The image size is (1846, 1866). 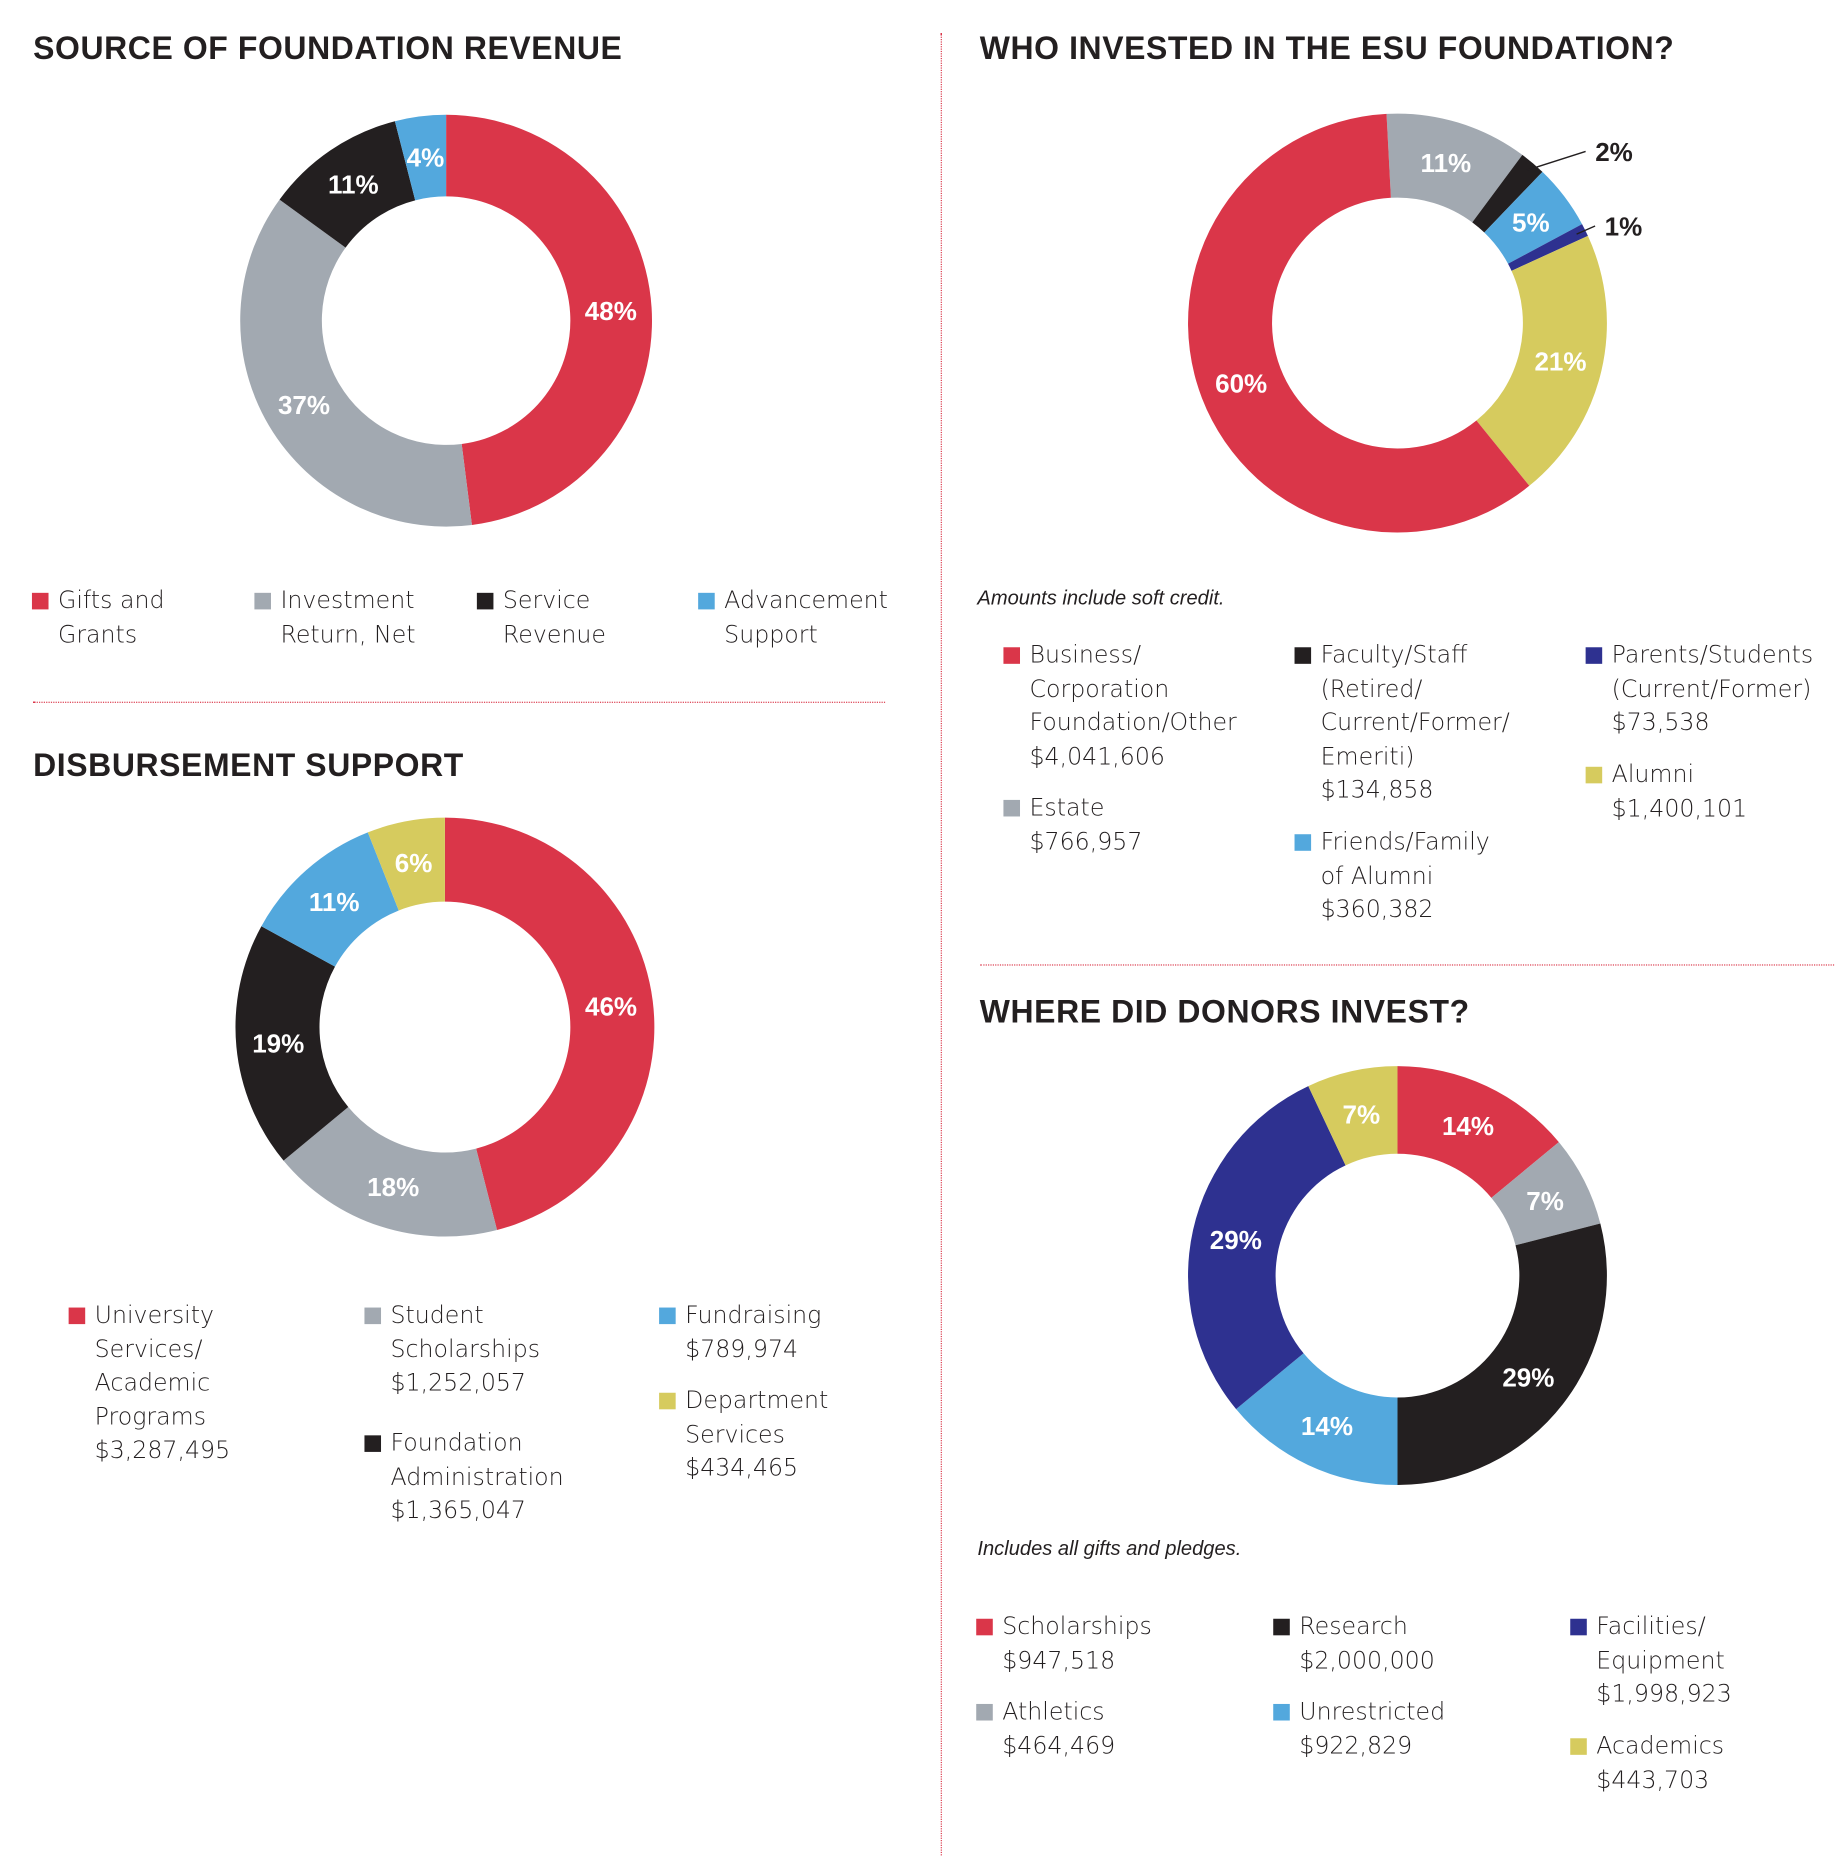 What do you see at coordinates (97, 633) in the screenshot?
I see `legend-text: Grants` at bounding box center [97, 633].